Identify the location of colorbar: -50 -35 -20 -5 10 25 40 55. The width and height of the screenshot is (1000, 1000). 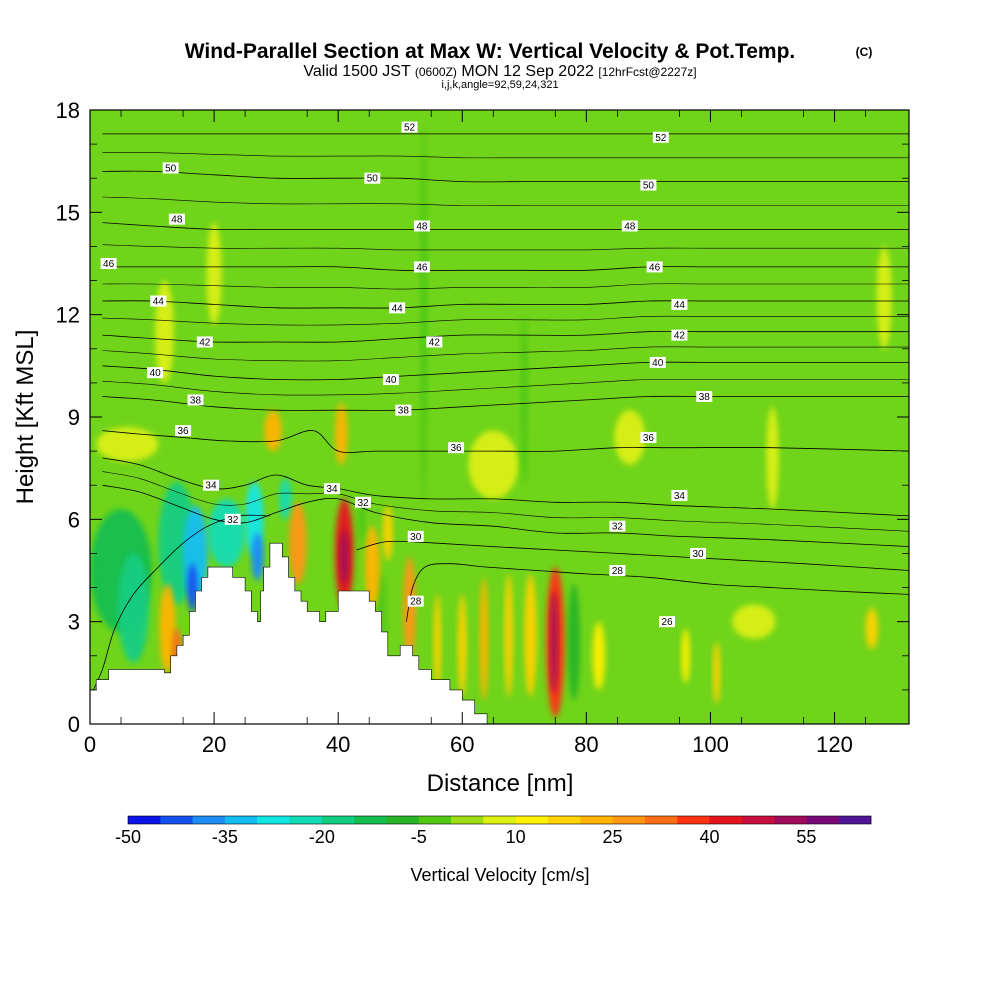
(493, 831).